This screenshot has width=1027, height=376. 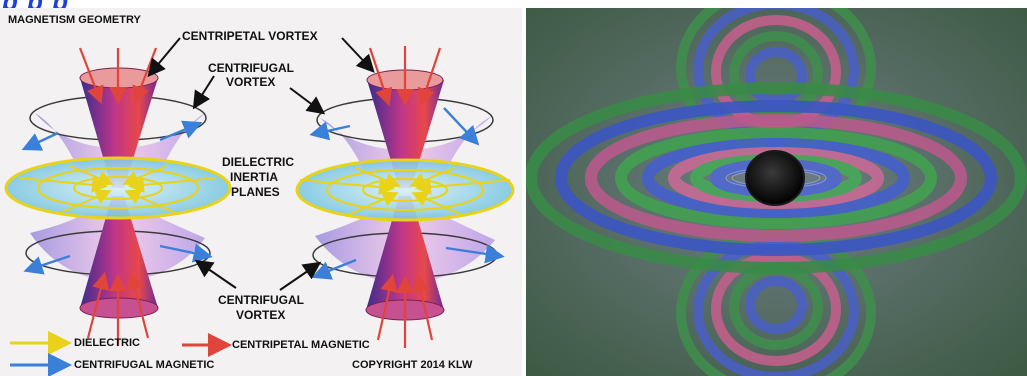 I want to click on header-strip: p p p, so click(x=513, y=5).